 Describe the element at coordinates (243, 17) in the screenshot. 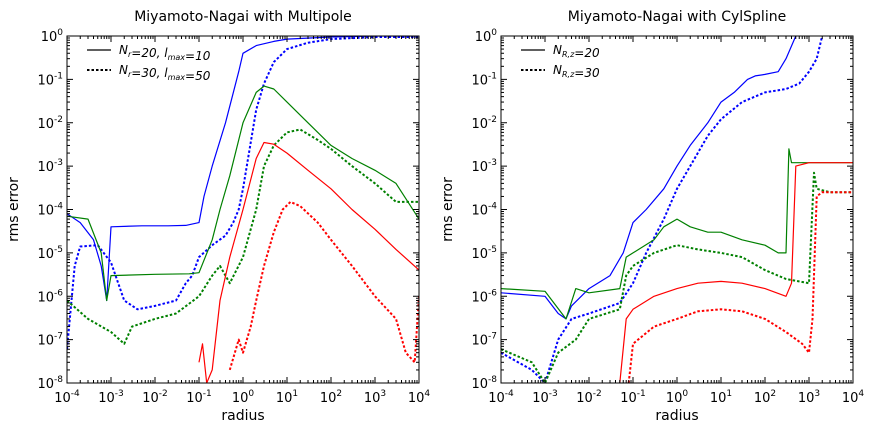

I see `chart-title: Miyamoto-Nagai with Multipole` at that location.